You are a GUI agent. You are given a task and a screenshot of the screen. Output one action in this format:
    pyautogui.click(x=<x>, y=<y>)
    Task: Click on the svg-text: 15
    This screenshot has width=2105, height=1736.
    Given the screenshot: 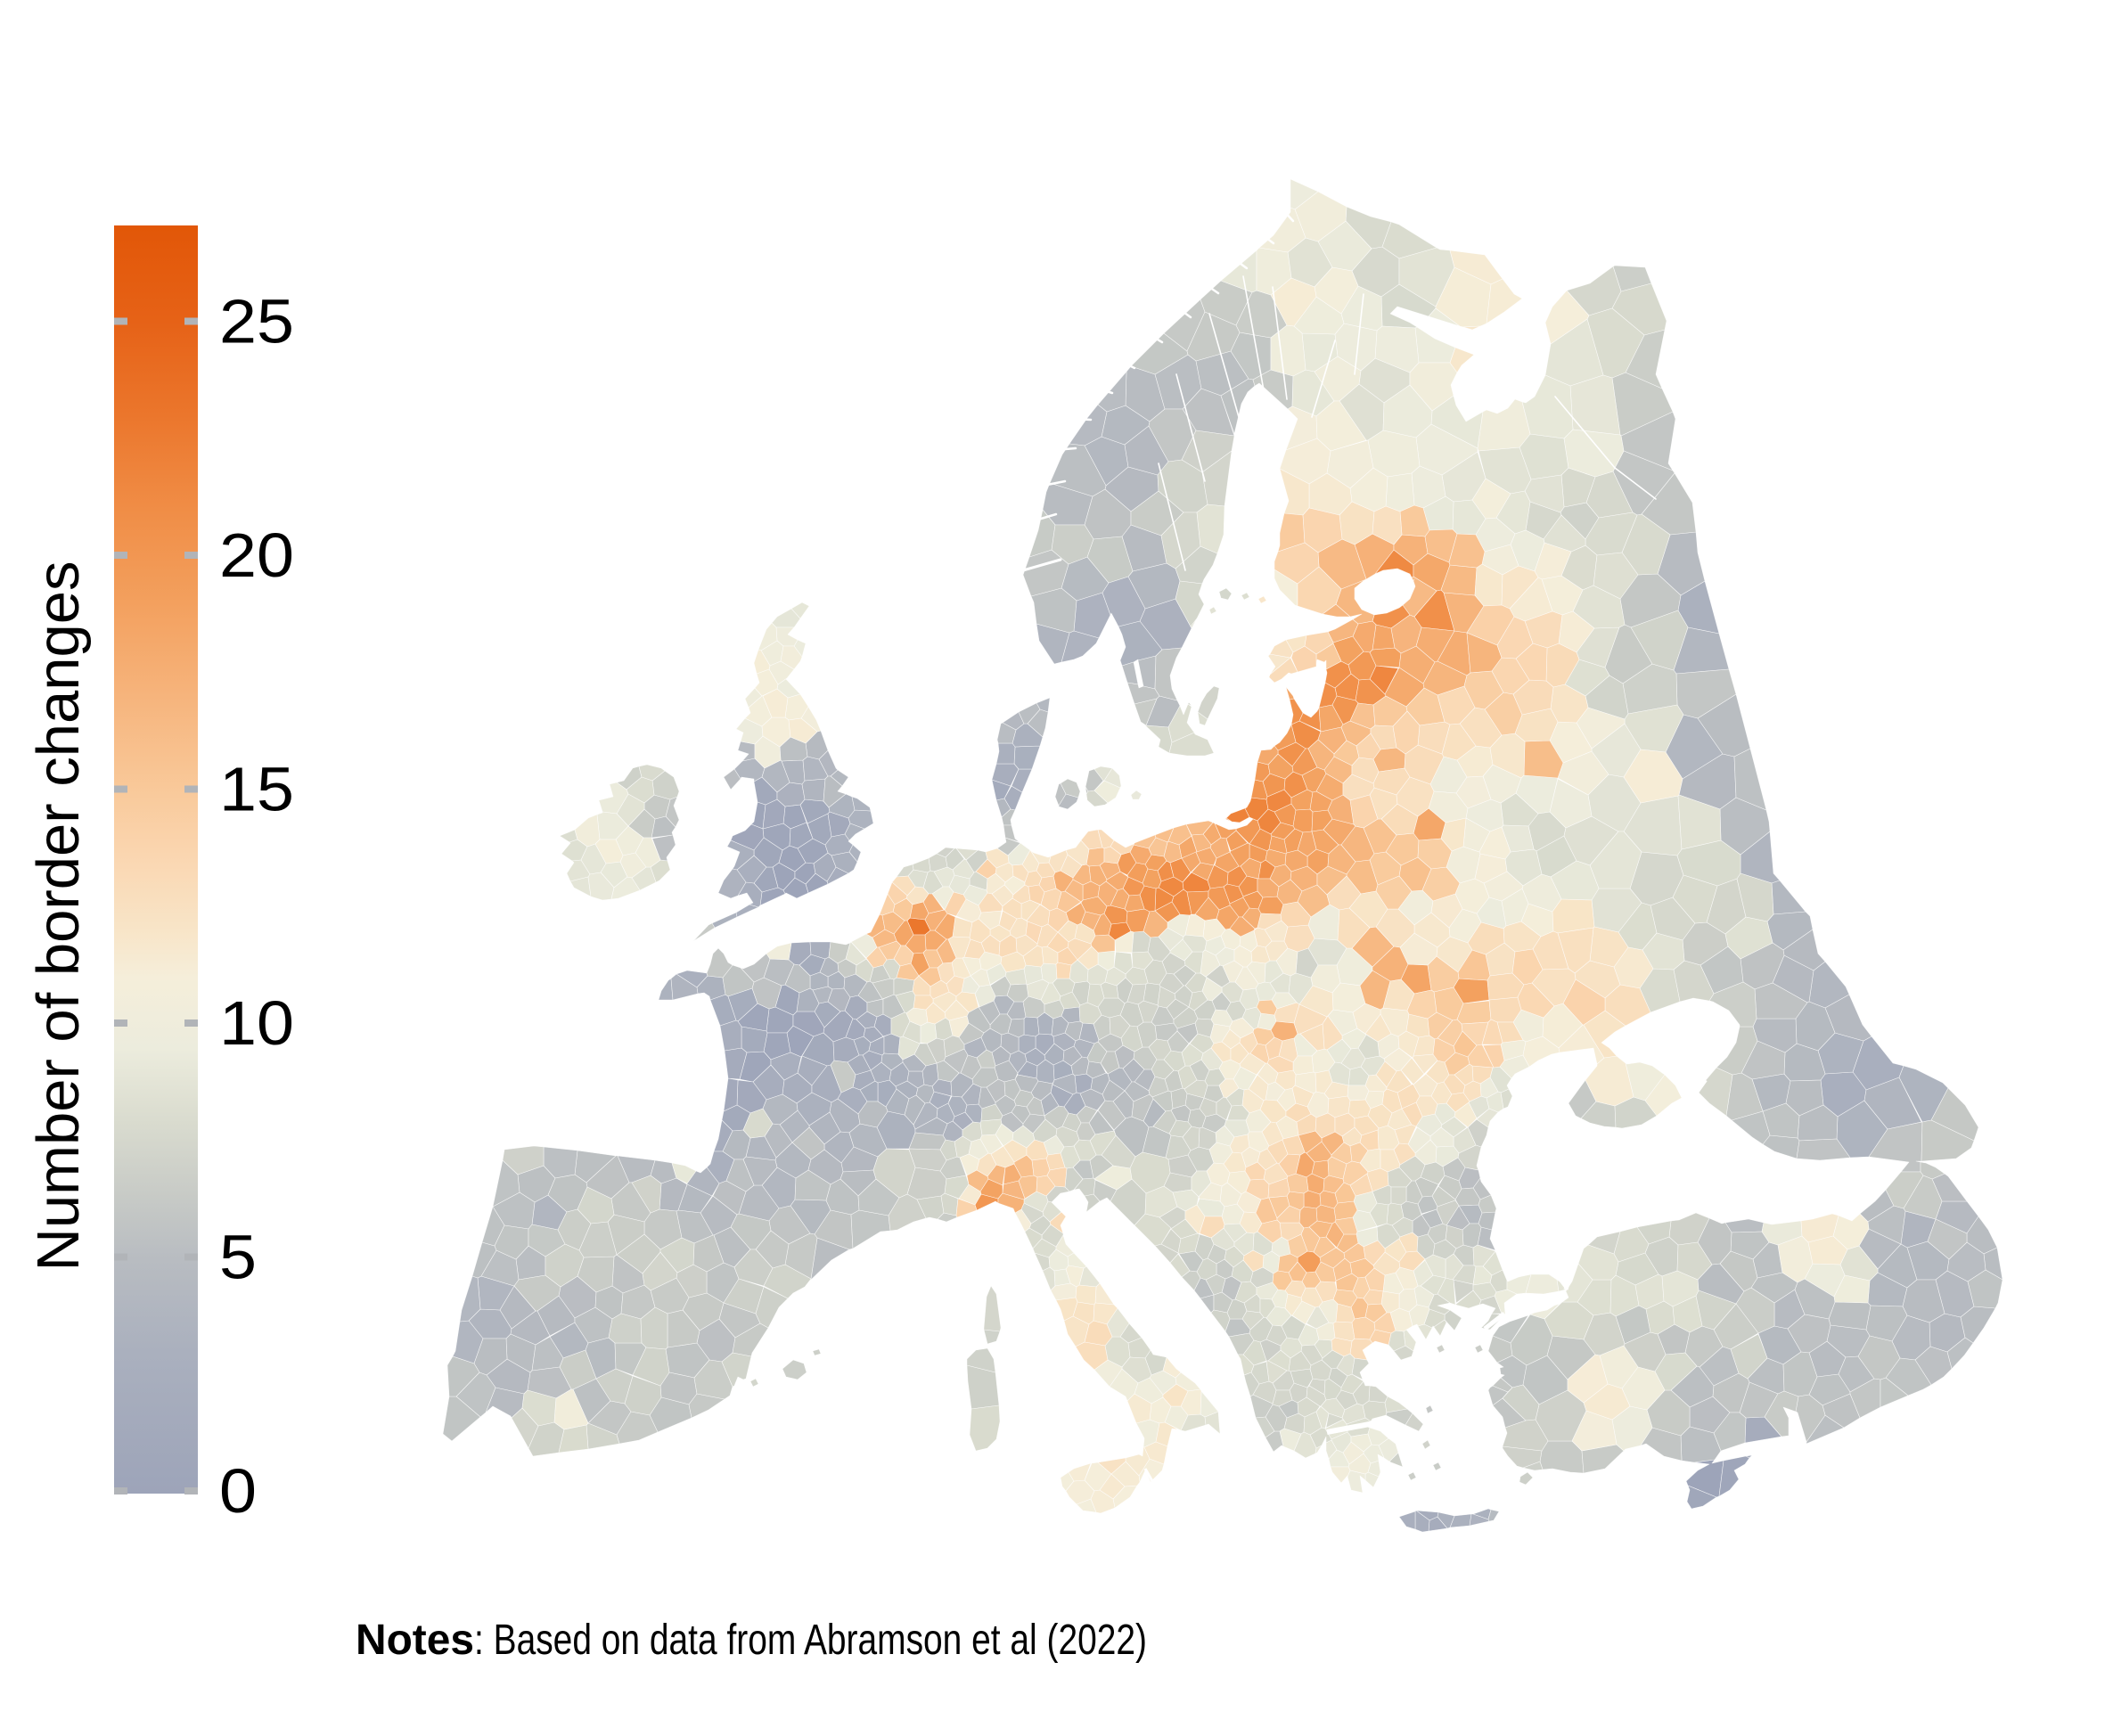 What is the action you would take?
    pyautogui.click(x=256, y=790)
    